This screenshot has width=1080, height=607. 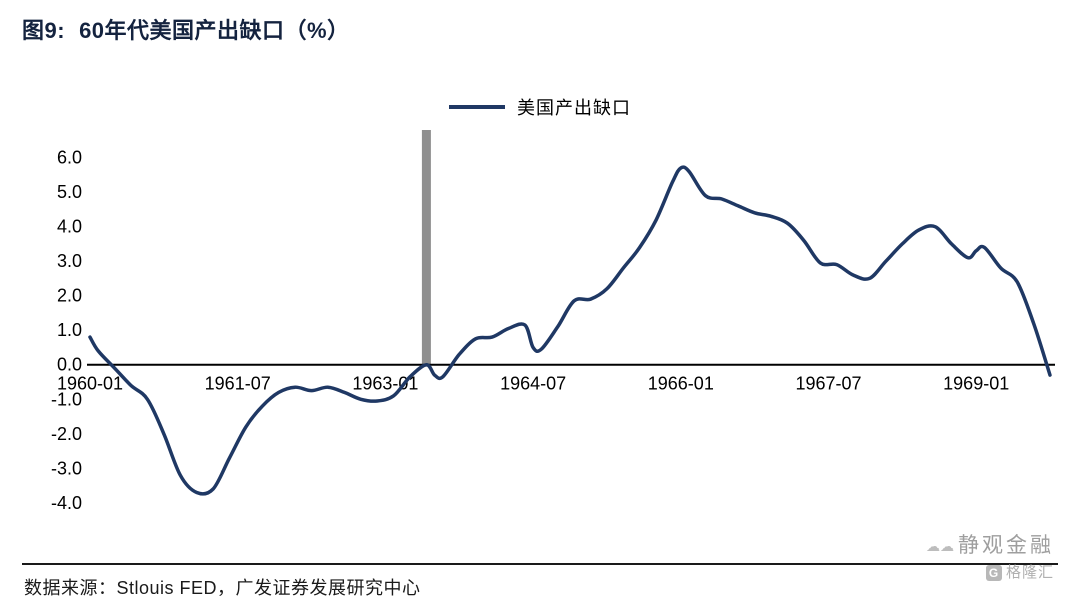 What do you see at coordinates (44, 30) in the screenshot?
I see `figure-number-label: 图9:` at bounding box center [44, 30].